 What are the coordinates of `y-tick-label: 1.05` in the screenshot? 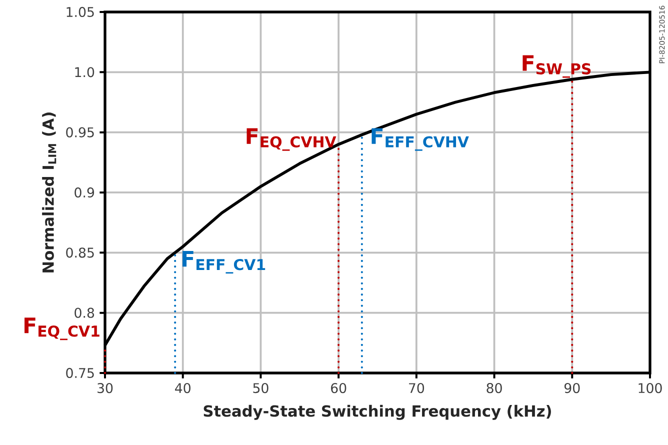 It's located at (80, 12).